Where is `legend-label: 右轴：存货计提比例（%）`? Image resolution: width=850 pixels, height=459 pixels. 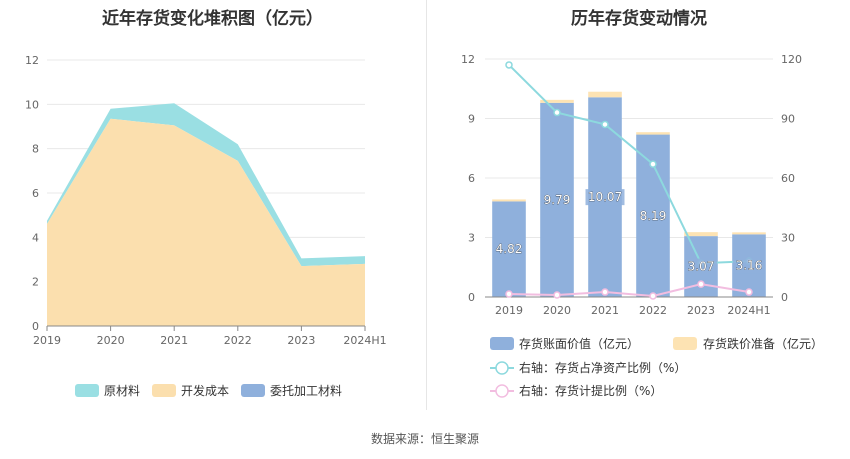
legend-label: 右轴：存货计提比例（%） is located at coordinates (590, 390).